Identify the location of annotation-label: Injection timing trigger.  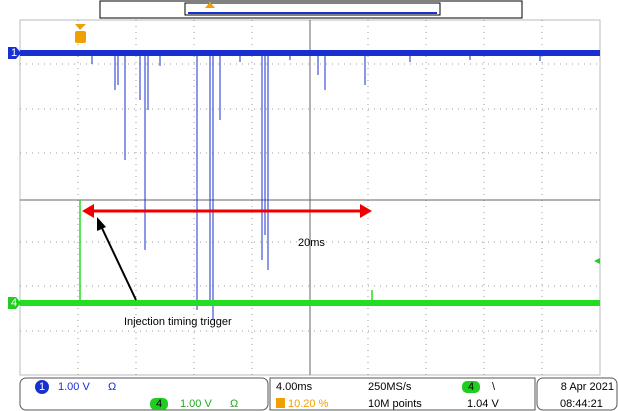
(178, 322).